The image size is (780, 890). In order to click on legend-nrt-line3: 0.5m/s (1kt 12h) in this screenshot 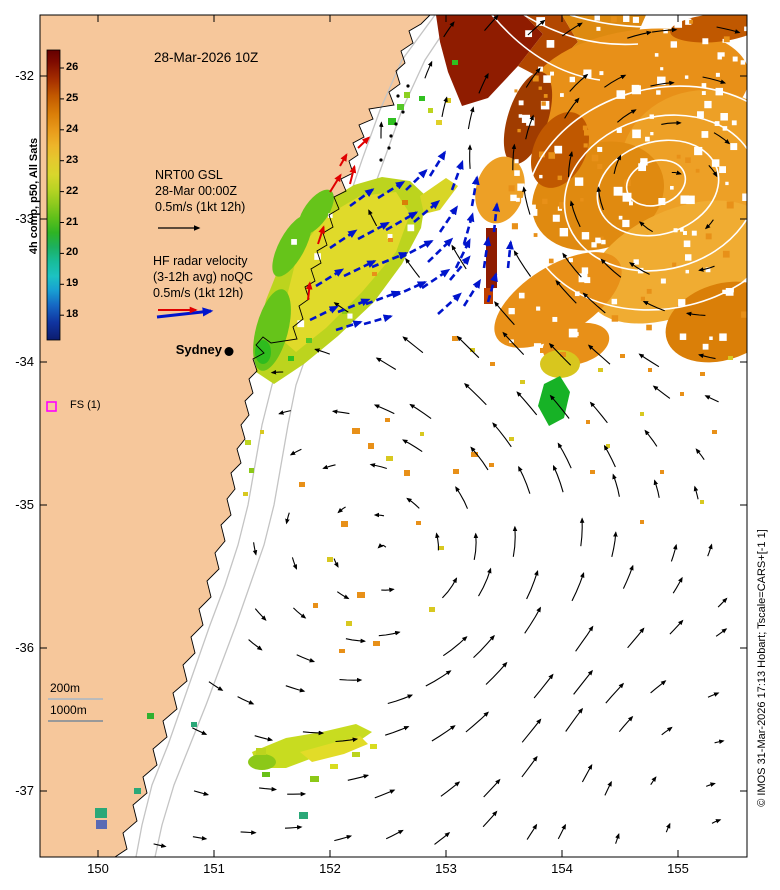, I will do `click(200, 207)`.